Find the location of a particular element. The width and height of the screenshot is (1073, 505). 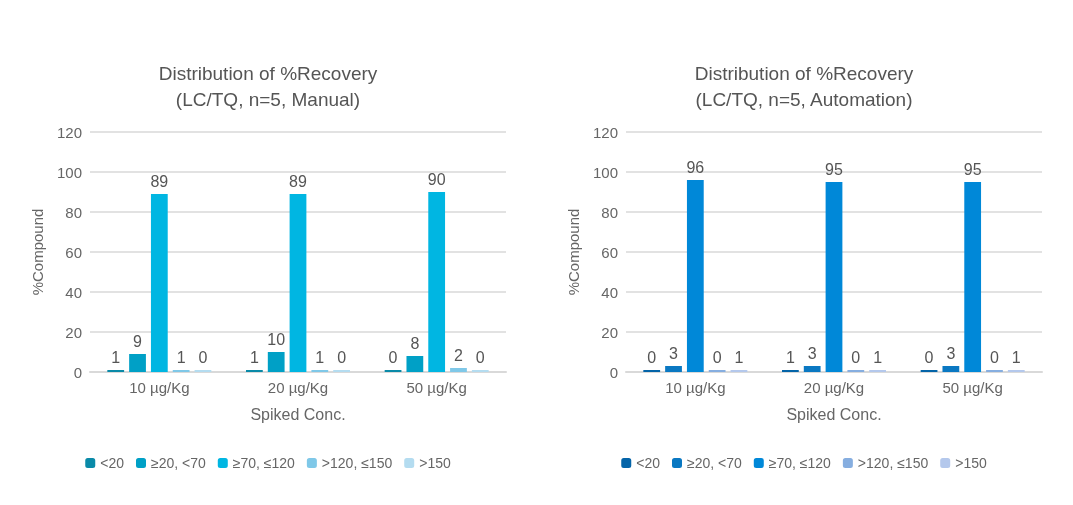

chart-title: Distribution of %Recovery (LC/TQ, n=5, Manual) is located at coordinates (268, 86).